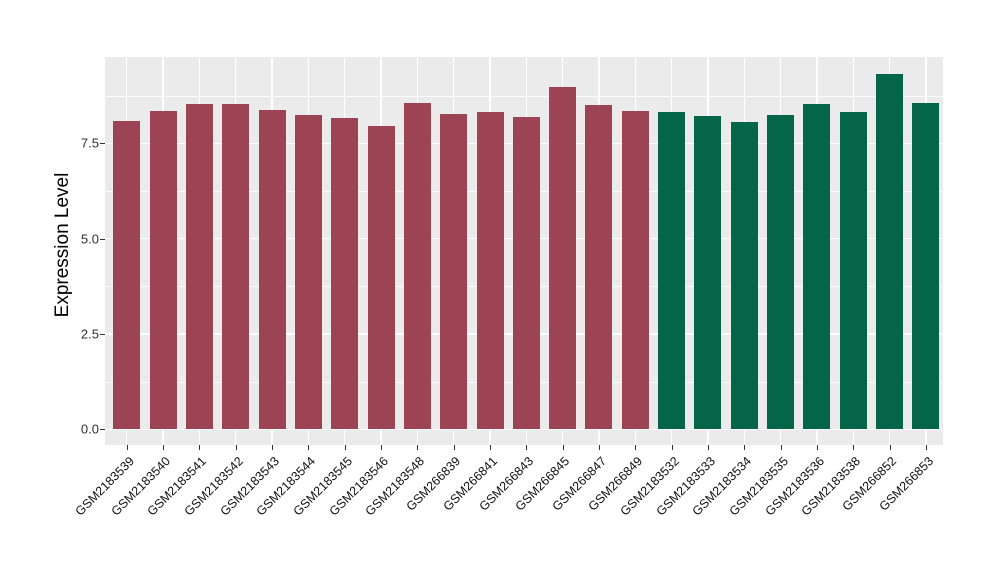 The width and height of the screenshot is (1000, 580). I want to click on bar-GSM266845, so click(563, 258).